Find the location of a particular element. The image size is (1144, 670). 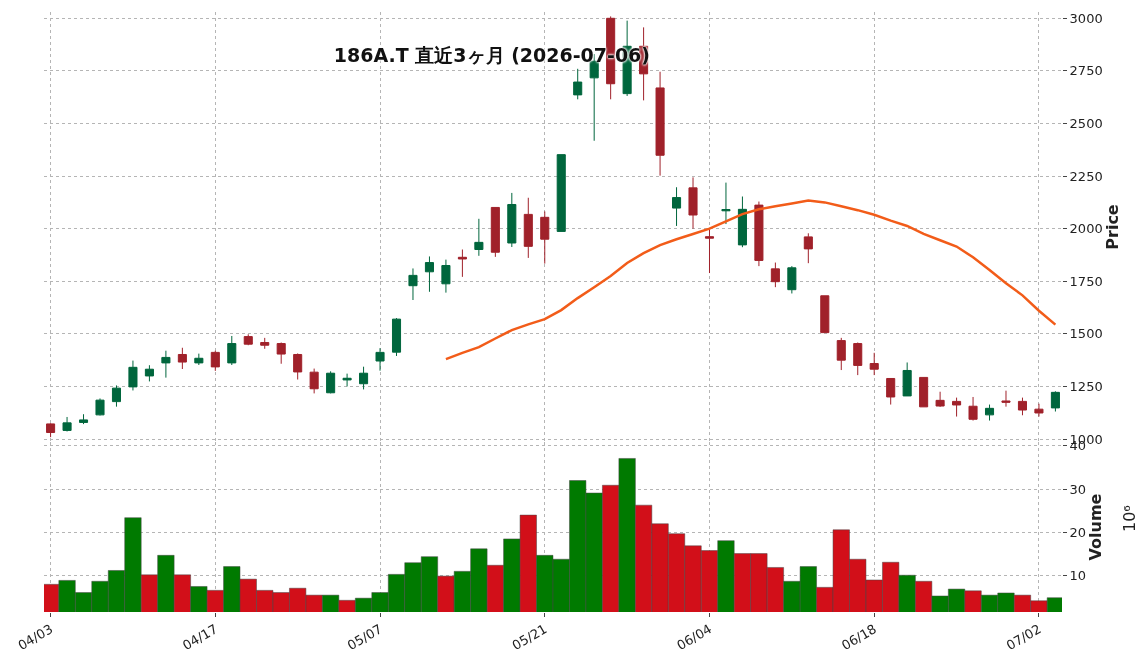

y-tick-label: 2250 is located at coordinates (1086, 176).